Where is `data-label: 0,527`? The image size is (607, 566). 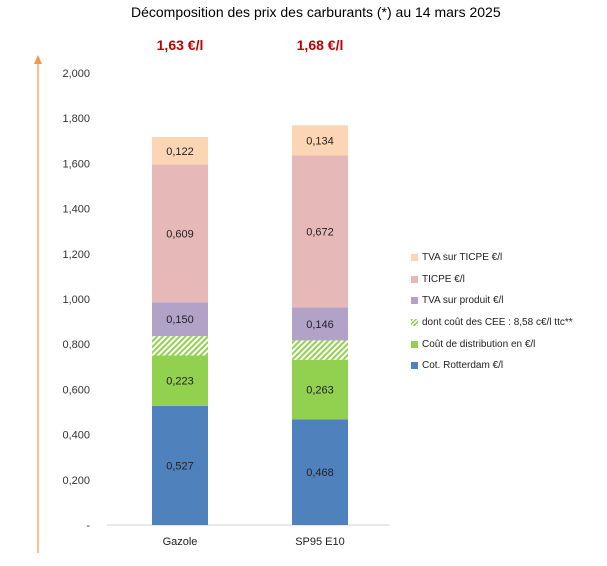
data-label: 0,527 is located at coordinates (180, 466).